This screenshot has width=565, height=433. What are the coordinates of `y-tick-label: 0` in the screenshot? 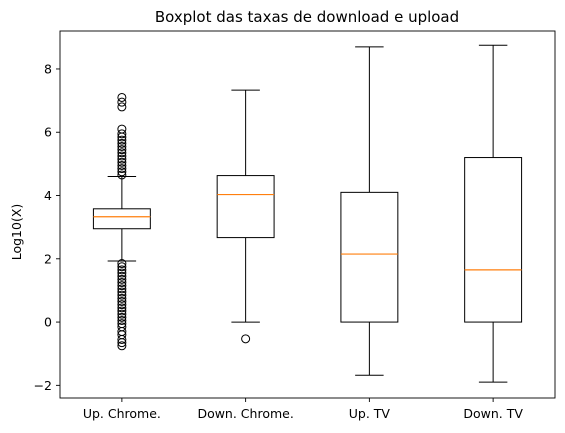 It's located at (48, 322).